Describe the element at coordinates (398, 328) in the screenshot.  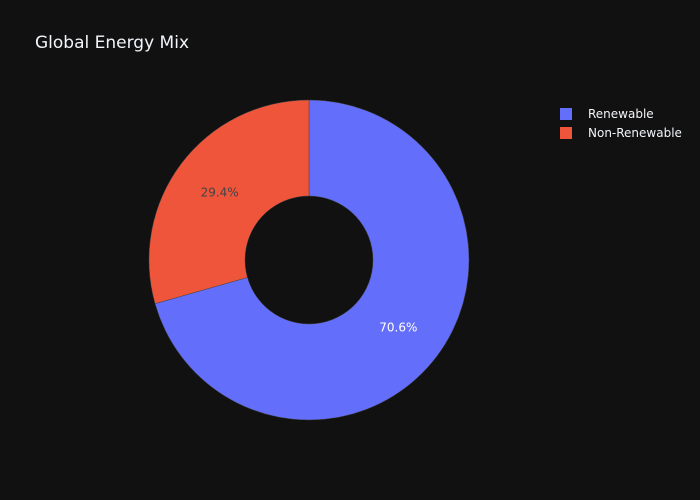
I see `slice-label-renewable: 70.6%` at that location.